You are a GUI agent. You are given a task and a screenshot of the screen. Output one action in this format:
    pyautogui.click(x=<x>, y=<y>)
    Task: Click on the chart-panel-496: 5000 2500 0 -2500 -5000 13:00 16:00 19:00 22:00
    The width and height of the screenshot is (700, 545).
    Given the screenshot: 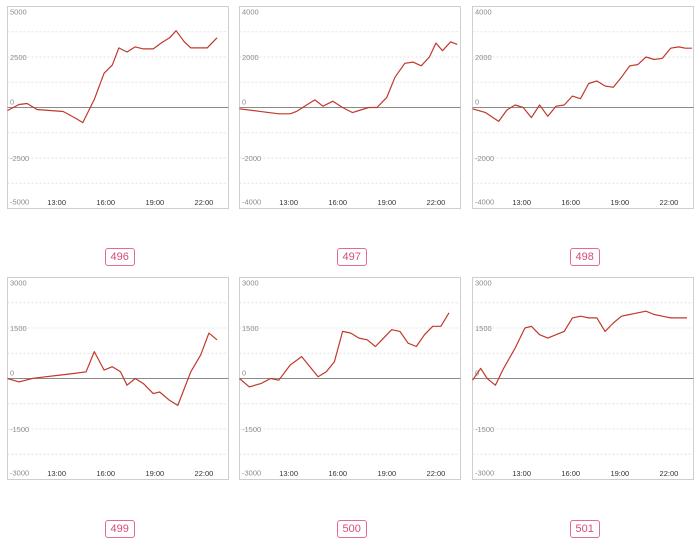 What is the action you would take?
    pyautogui.click(x=118, y=117)
    